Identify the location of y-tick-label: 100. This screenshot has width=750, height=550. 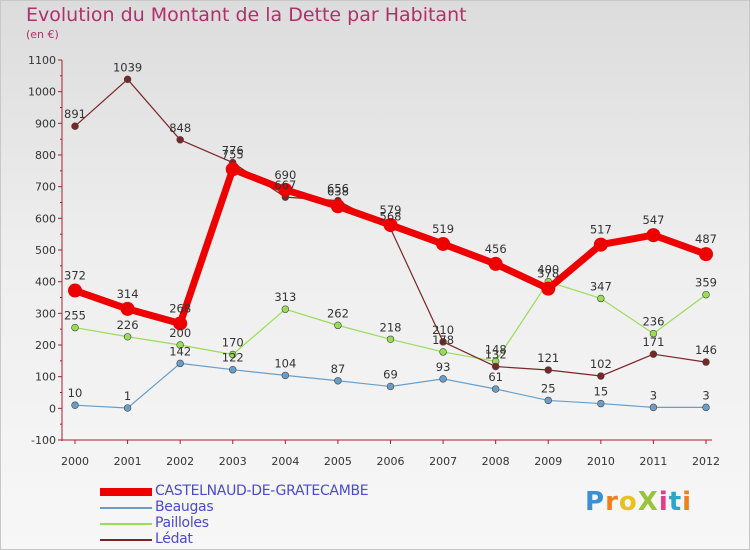
(45, 377).